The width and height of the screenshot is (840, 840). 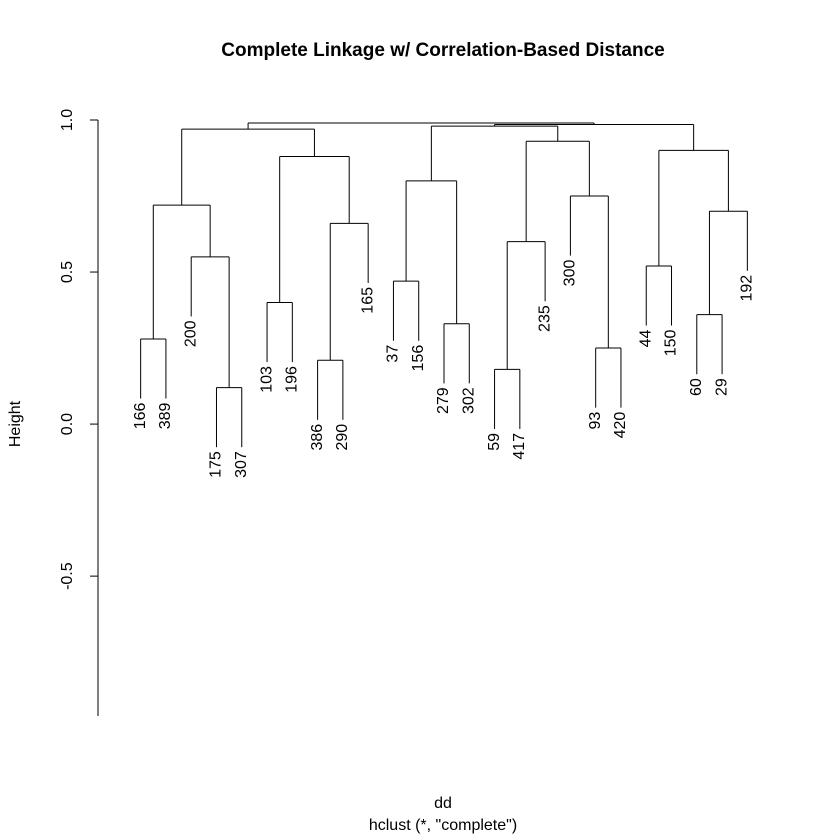 I want to click on leaf-label: 175, so click(x=216, y=464).